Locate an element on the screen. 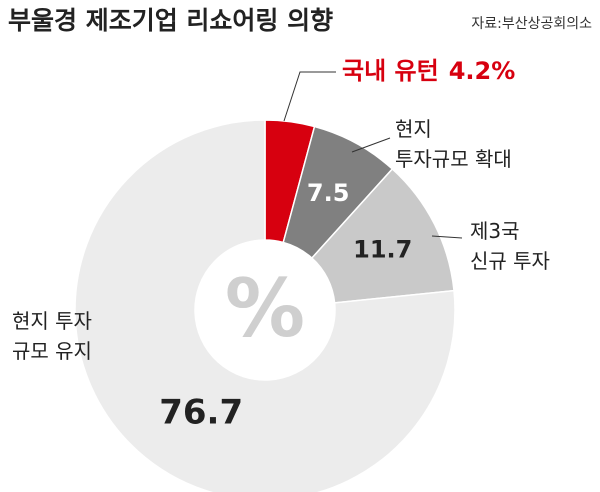 The width and height of the screenshot is (600, 492). donut-segment is located at coordinates (382, 235).